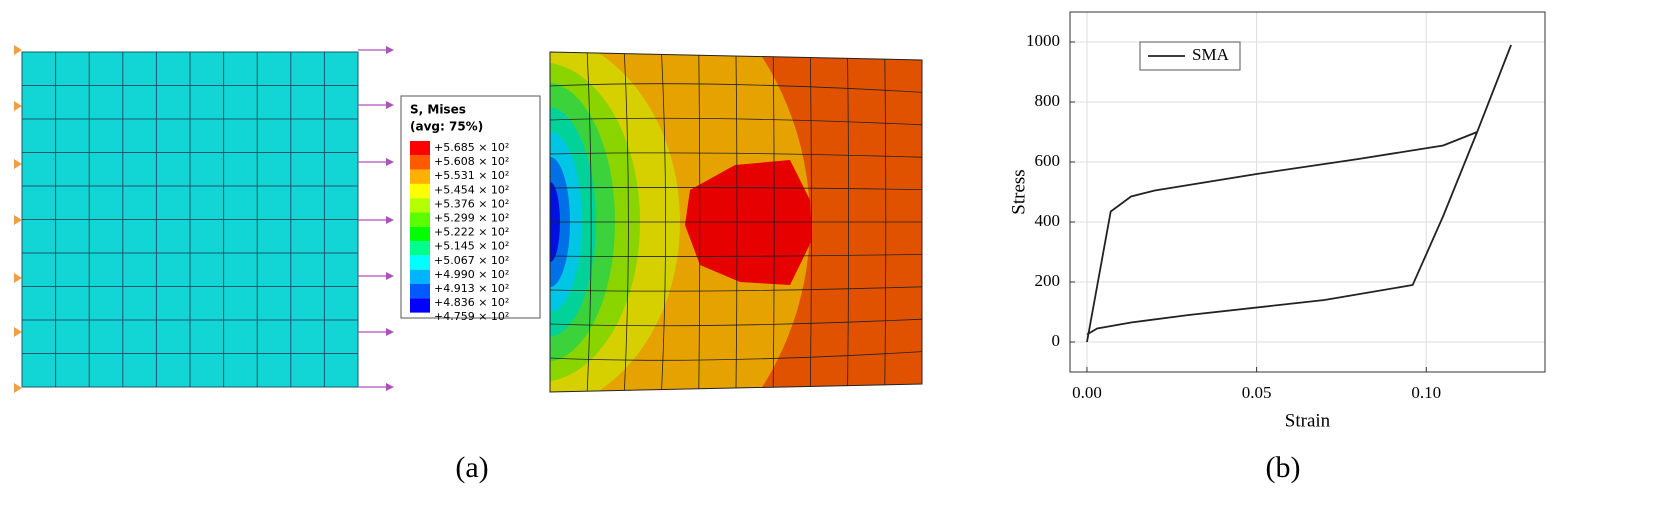  Describe the element at coordinates (471, 288) in the screenshot. I see `legend-label: +4.913 × 10²` at that location.